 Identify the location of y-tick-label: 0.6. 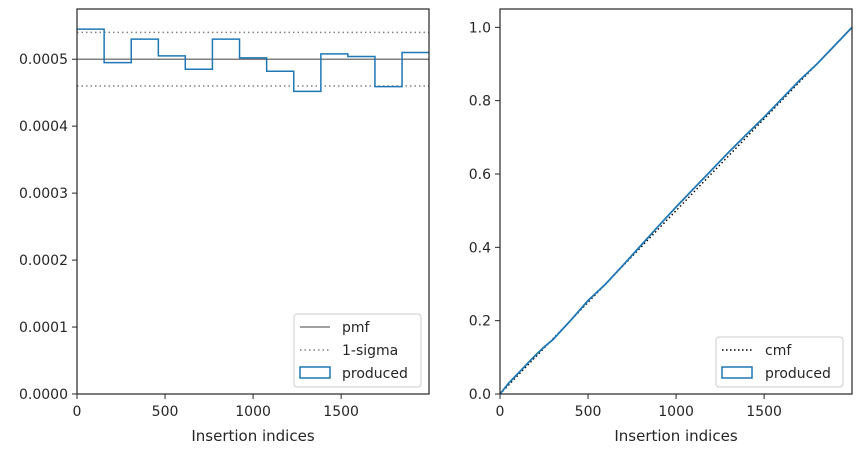
(480, 175).